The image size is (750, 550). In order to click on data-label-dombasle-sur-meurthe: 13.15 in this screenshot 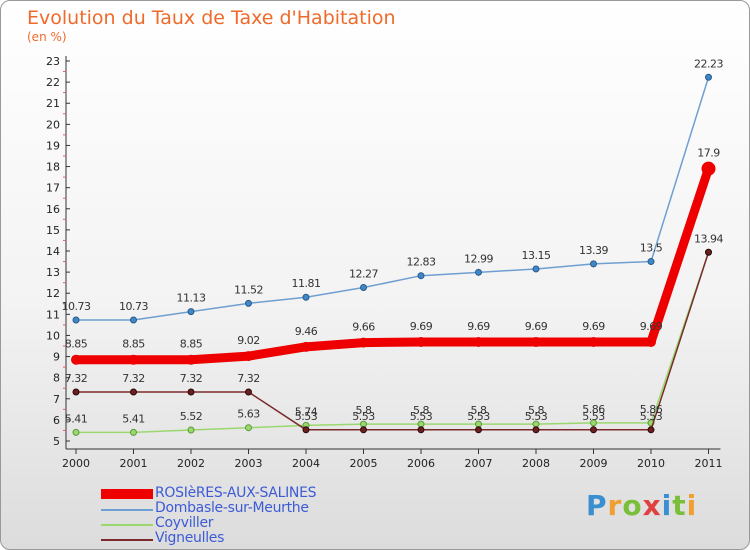, I will do `click(536, 255)`.